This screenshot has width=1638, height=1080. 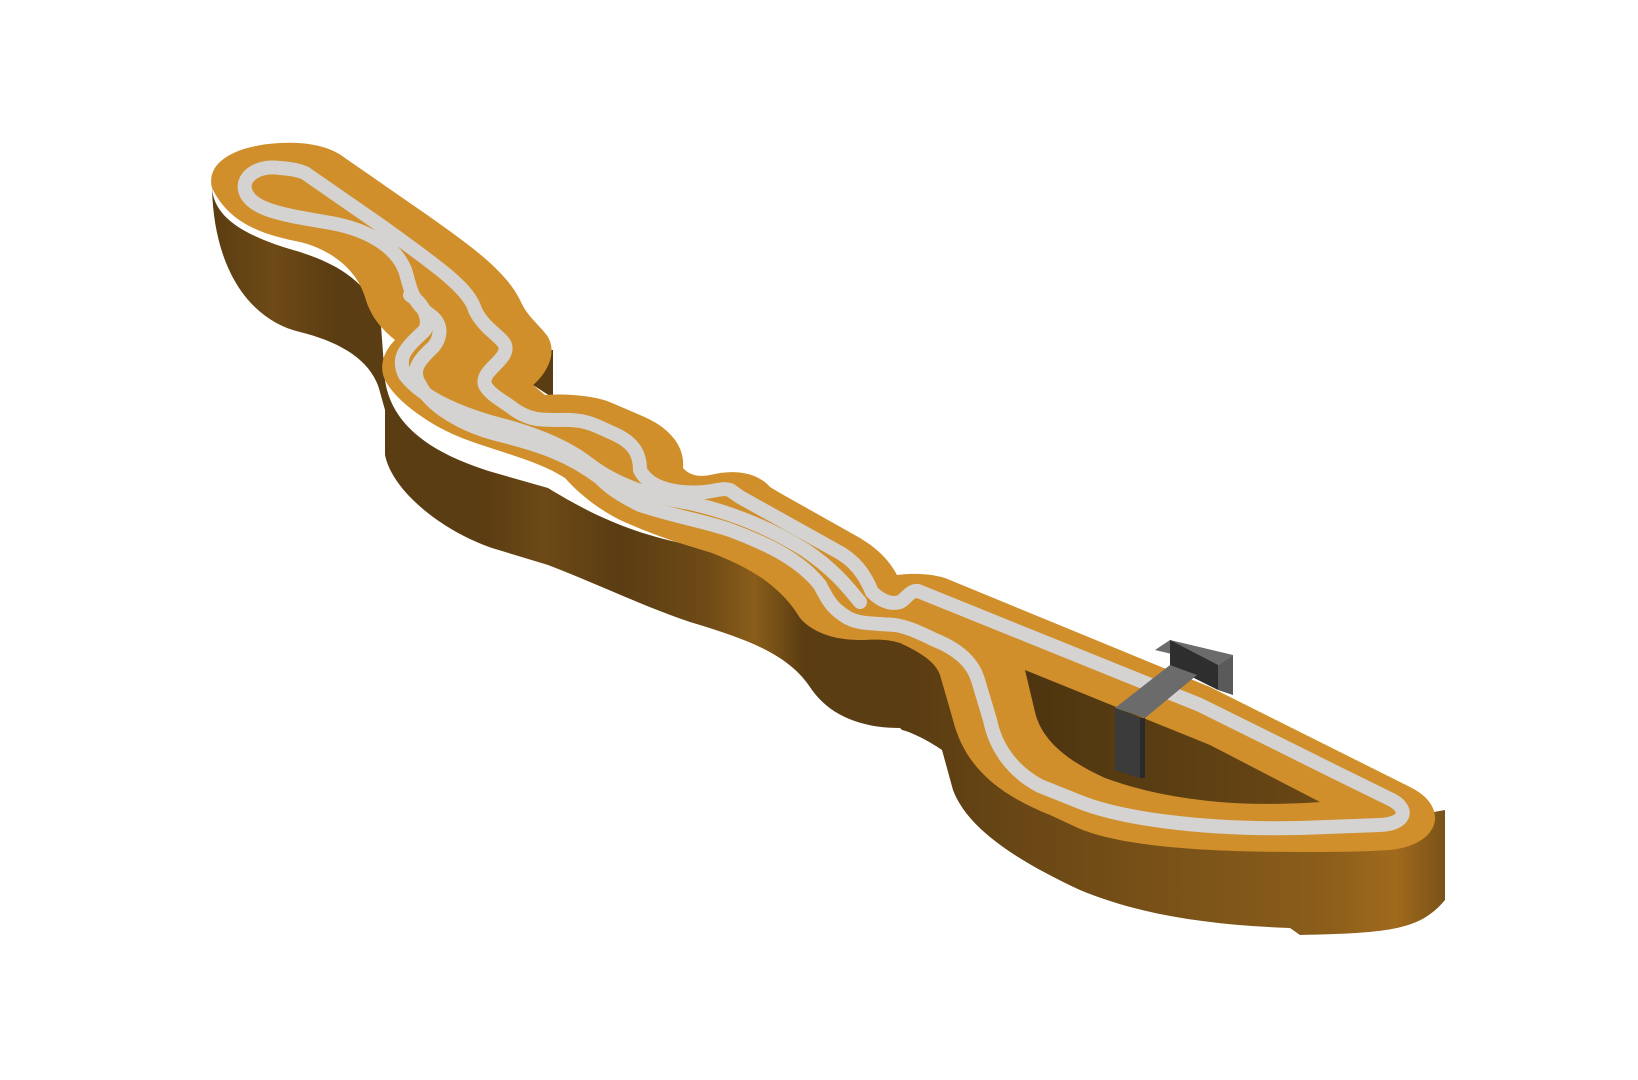 I want to click on gantry-front-post-front, so click(x=1127, y=743).